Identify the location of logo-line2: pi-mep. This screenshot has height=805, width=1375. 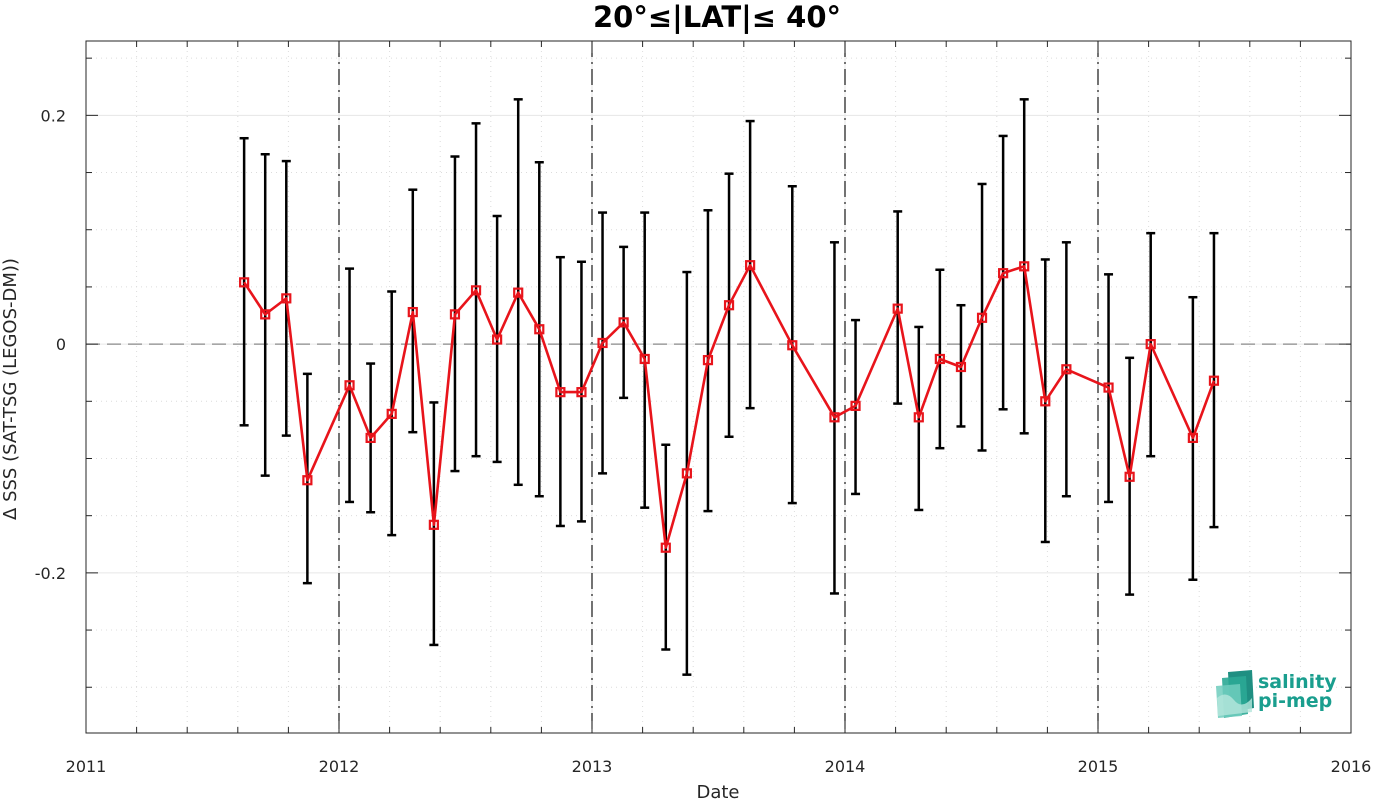
(1295, 701).